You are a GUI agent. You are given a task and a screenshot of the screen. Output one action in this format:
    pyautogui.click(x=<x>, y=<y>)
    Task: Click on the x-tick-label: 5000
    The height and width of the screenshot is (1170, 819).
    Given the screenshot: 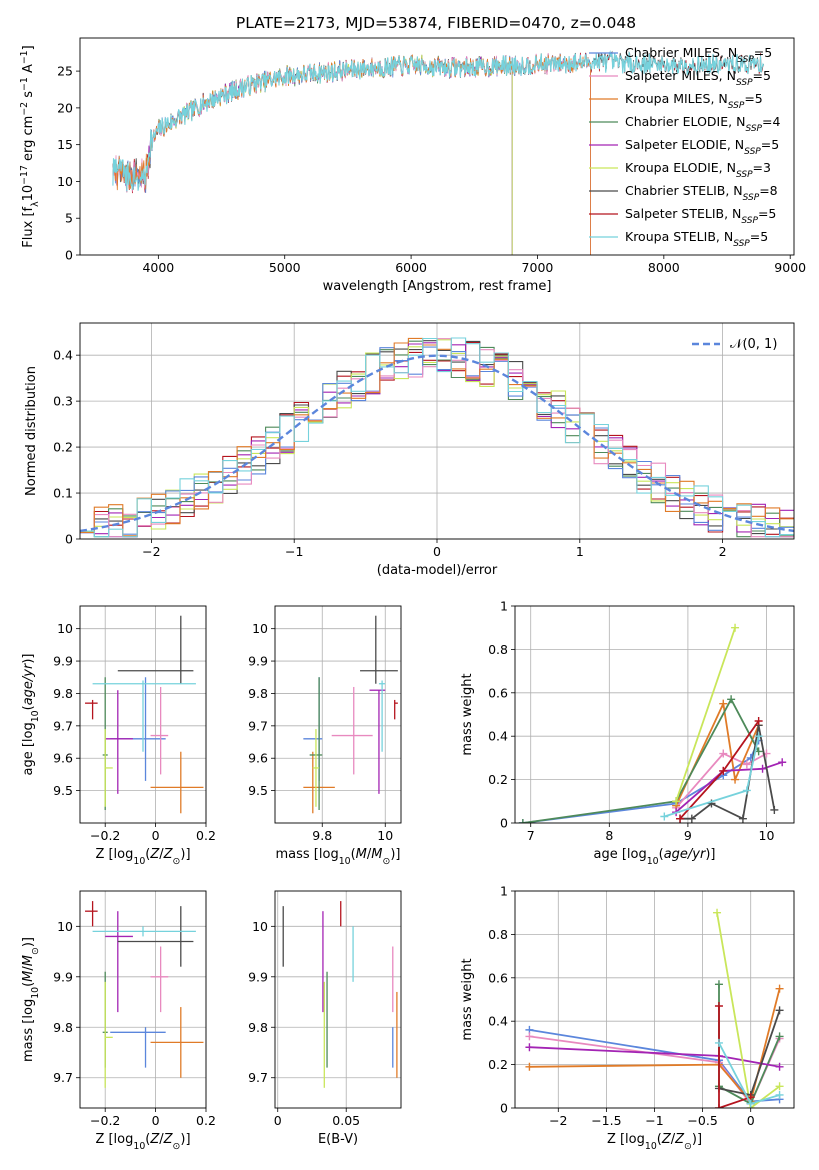 What is the action you would take?
    pyautogui.click(x=285, y=267)
    